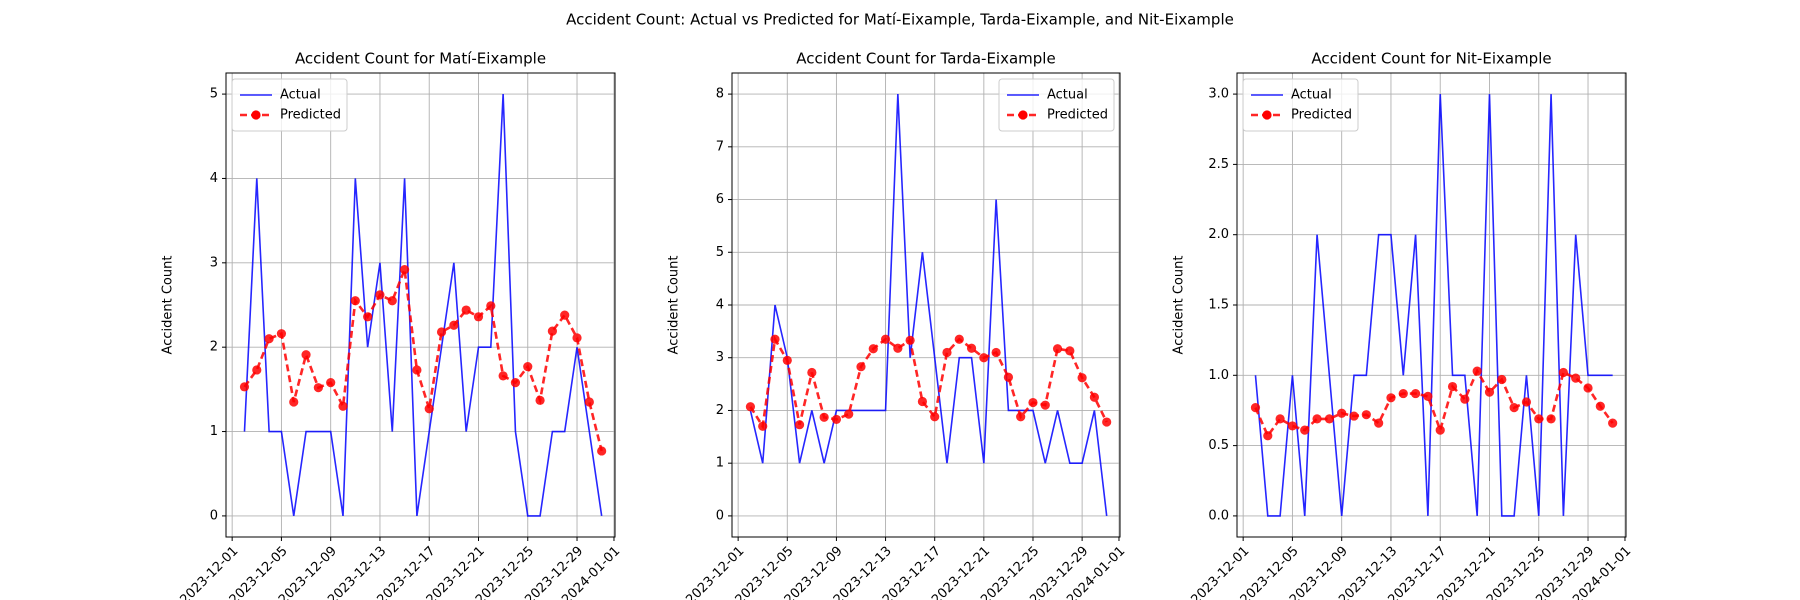  Describe the element at coordinates (720, 515) in the screenshot. I see `y-tick-label: 0` at that location.